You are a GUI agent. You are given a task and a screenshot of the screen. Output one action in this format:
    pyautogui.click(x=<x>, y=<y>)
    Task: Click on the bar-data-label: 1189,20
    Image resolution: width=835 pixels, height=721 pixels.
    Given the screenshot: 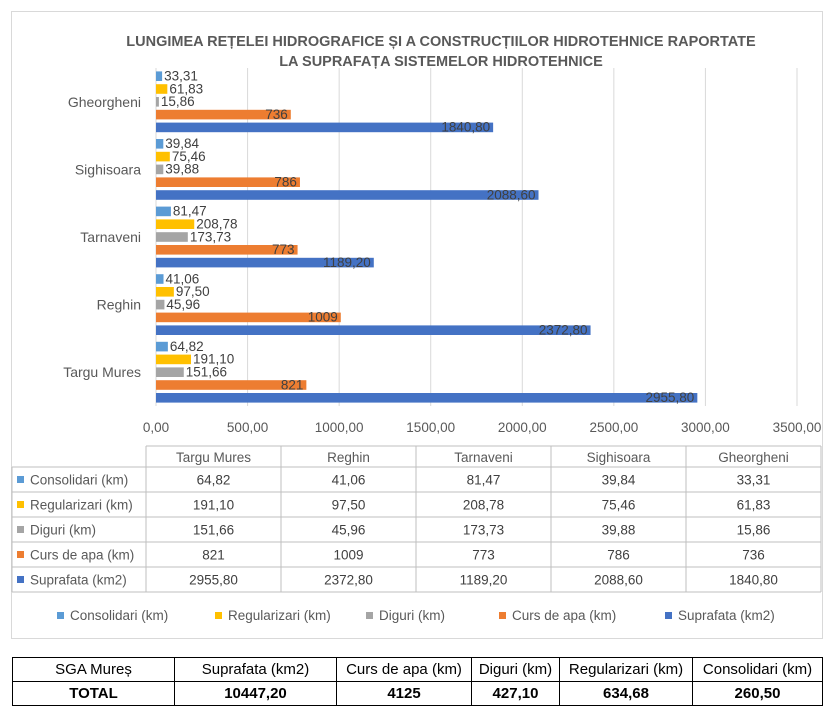 What is the action you would take?
    pyautogui.click(x=347, y=262)
    